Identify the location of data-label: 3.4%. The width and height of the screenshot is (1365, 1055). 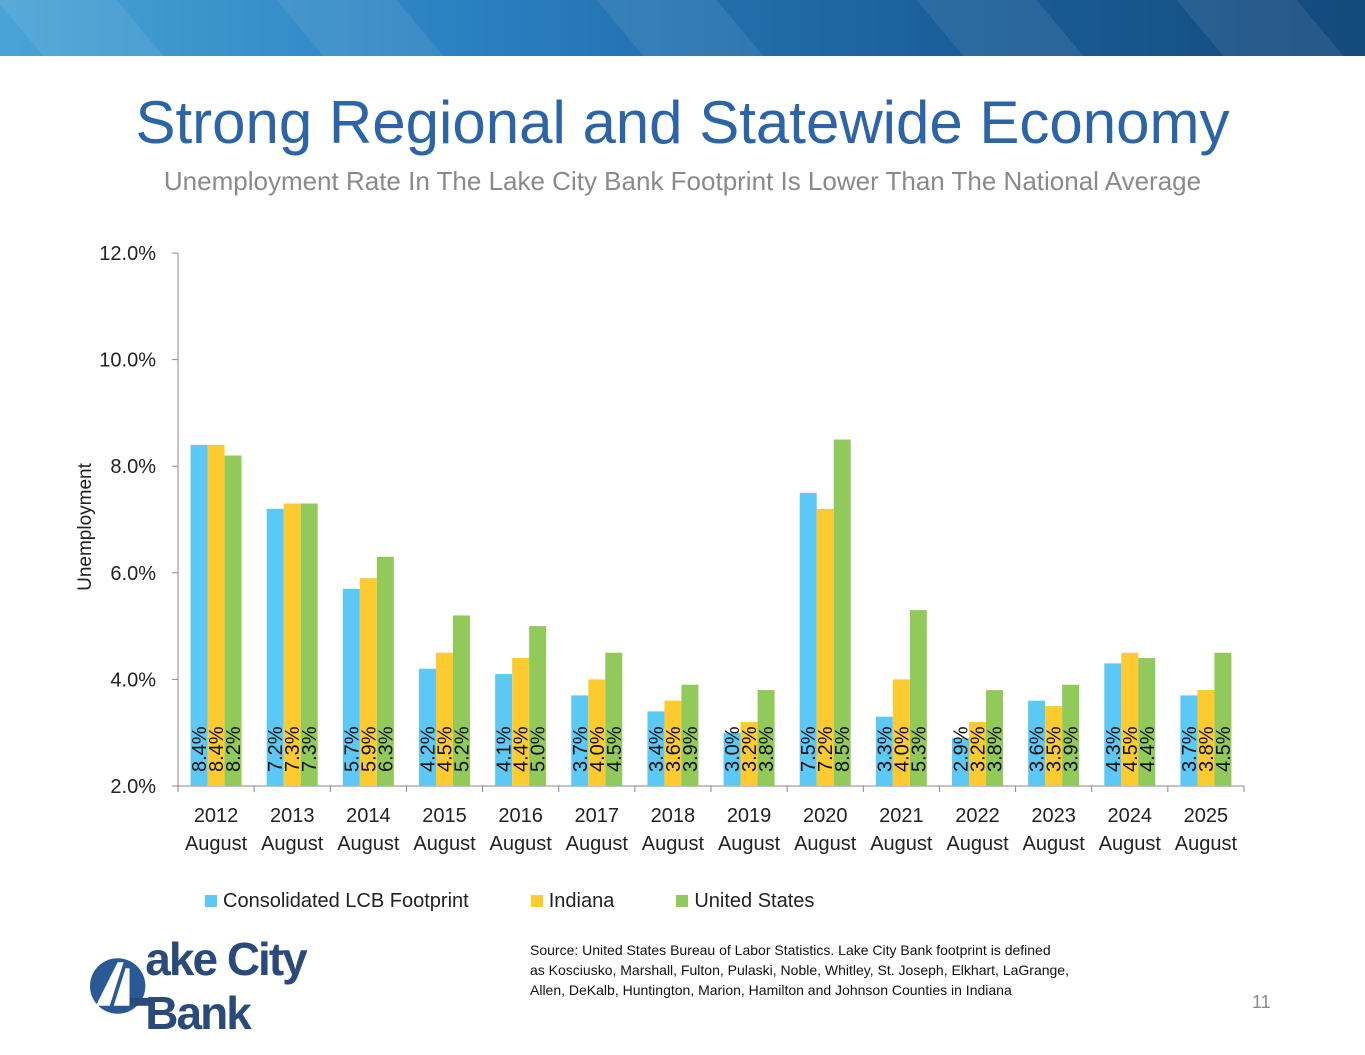
(657, 749).